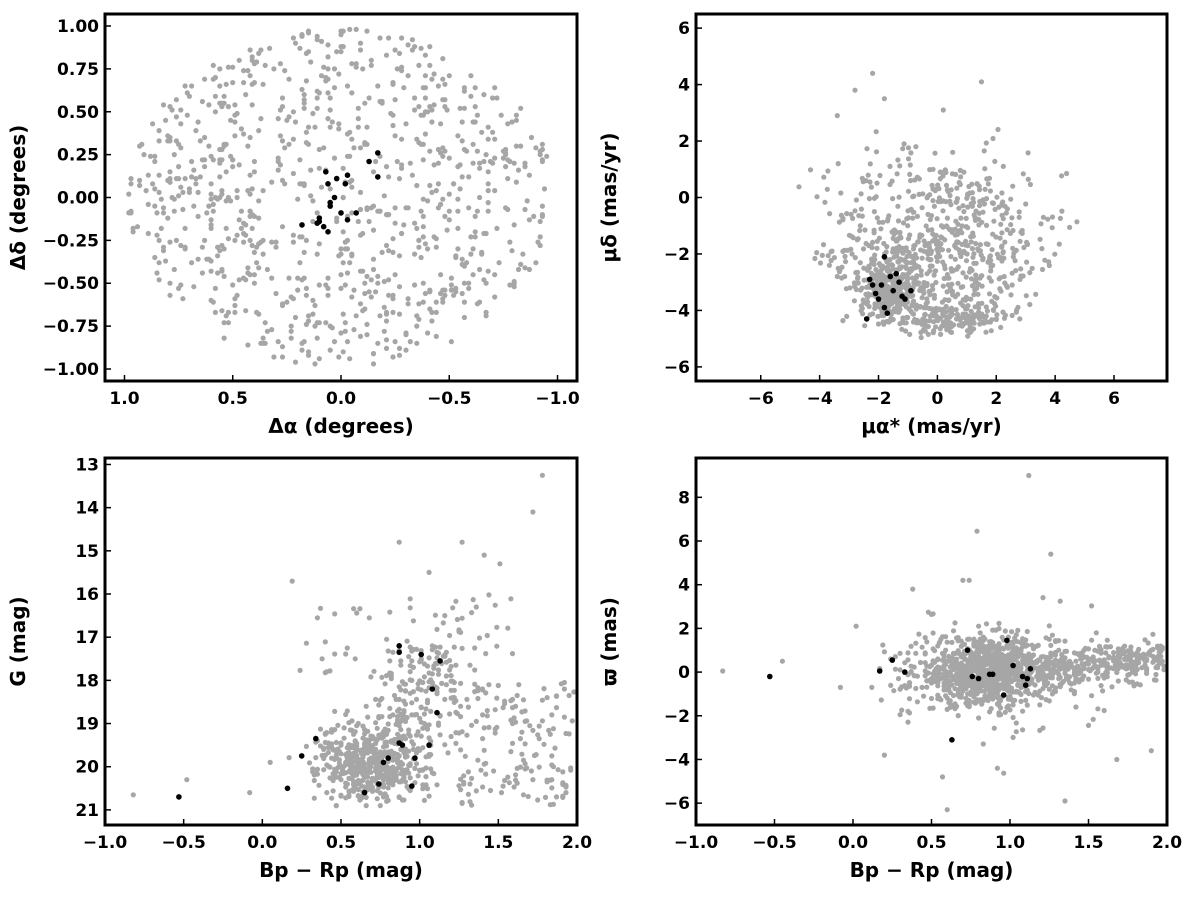 The width and height of the screenshot is (1200, 900). What do you see at coordinates (87, 509) in the screenshot?
I see `y-tick-label: 14` at bounding box center [87, 509].